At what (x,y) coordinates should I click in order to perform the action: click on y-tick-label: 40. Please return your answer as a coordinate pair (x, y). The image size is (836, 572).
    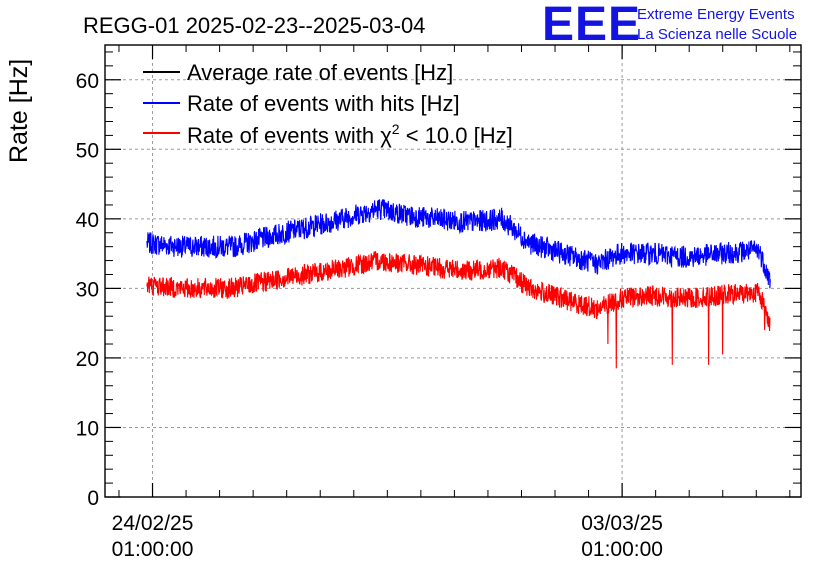
    Looking at the image, I should click on (87, 220).